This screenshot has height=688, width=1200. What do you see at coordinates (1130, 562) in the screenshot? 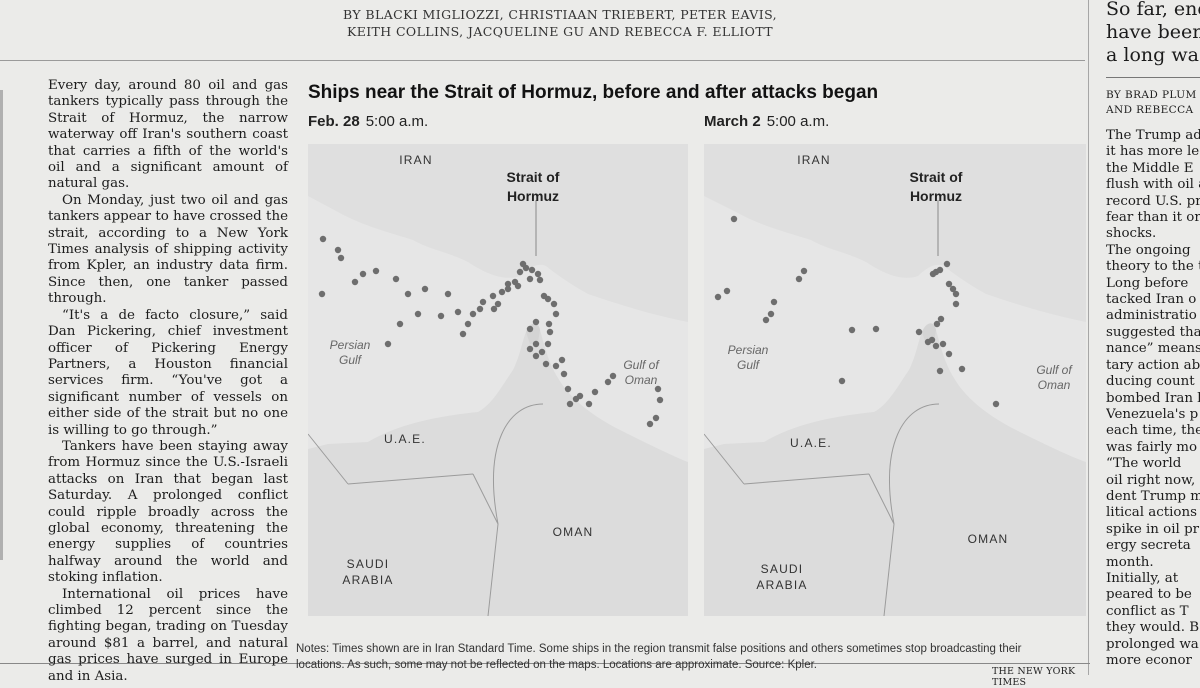
I see `adjacent-body-line: month.` at bounding box center [1130, 562].